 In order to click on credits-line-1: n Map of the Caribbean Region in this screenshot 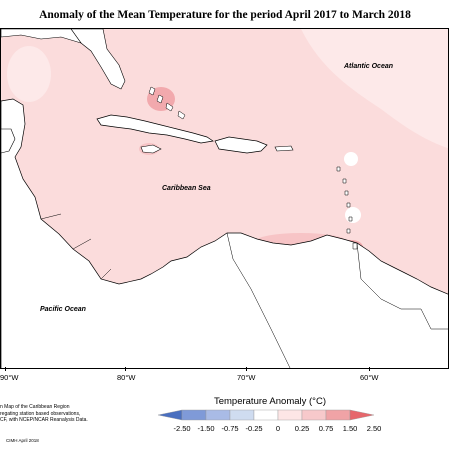, I will do `click(35, 407)`.